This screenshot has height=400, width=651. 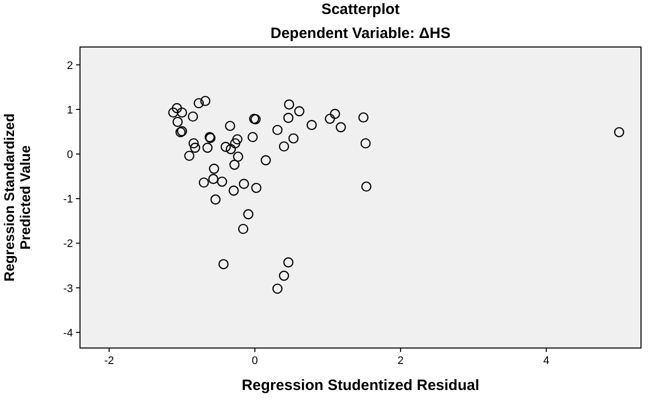 What do you see at coordinates (360, 9) in the screenshot?
I see `chart-title: Scatterplot` at bounding box center [360, 9].